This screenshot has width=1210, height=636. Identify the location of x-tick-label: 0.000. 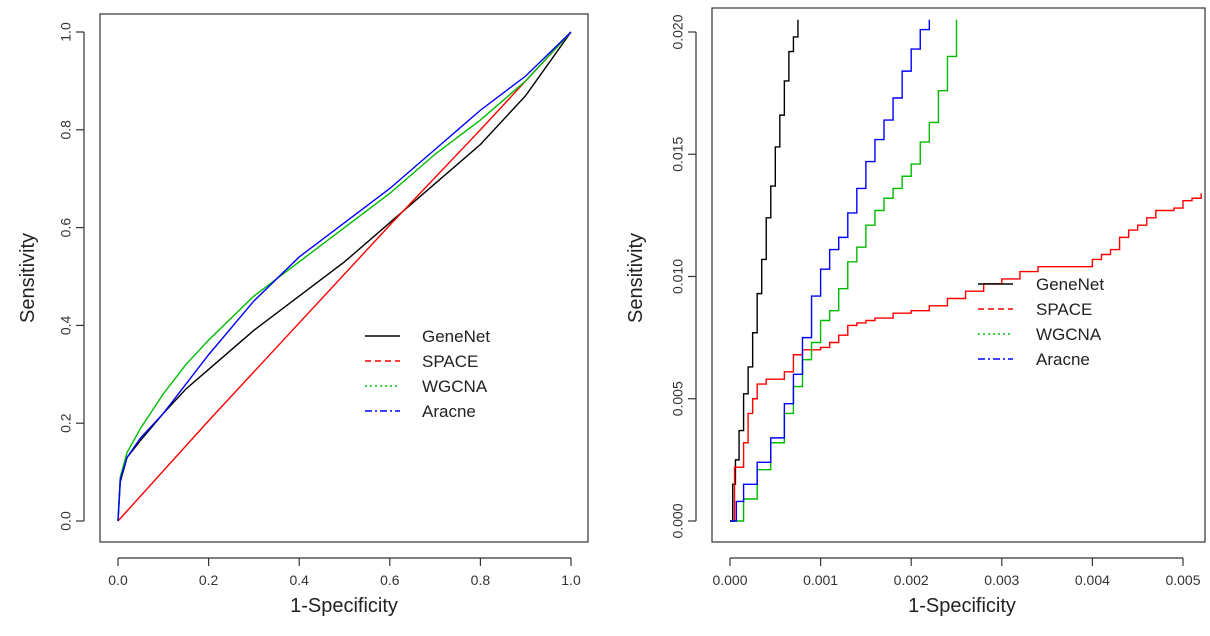
(729, 580).